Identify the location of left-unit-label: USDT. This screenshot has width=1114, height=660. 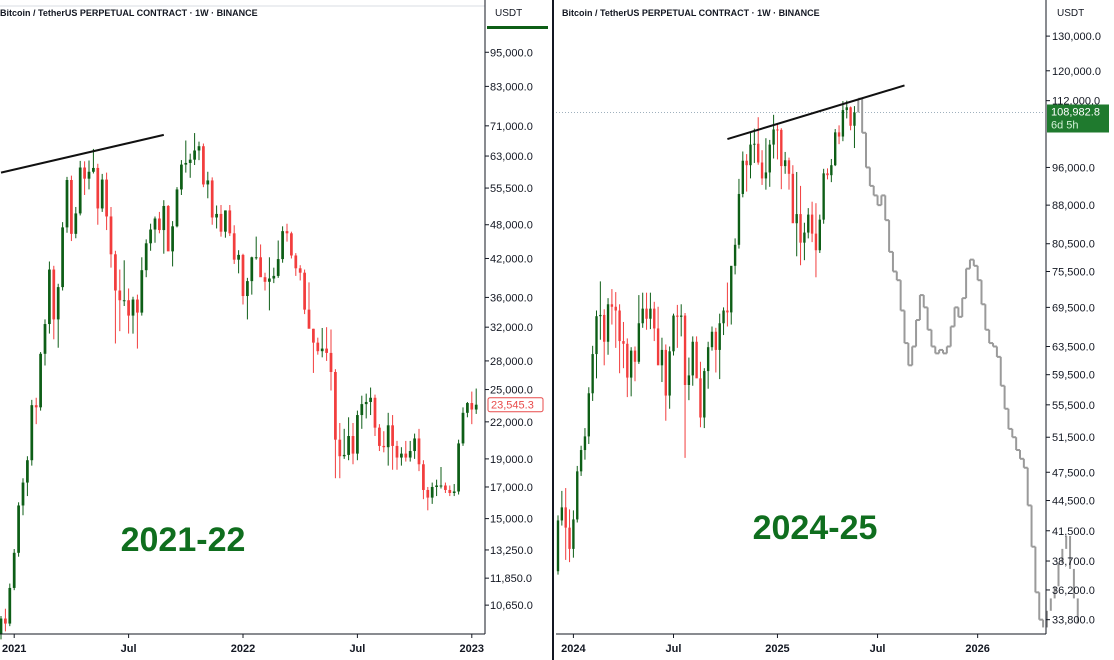
(508, 13).